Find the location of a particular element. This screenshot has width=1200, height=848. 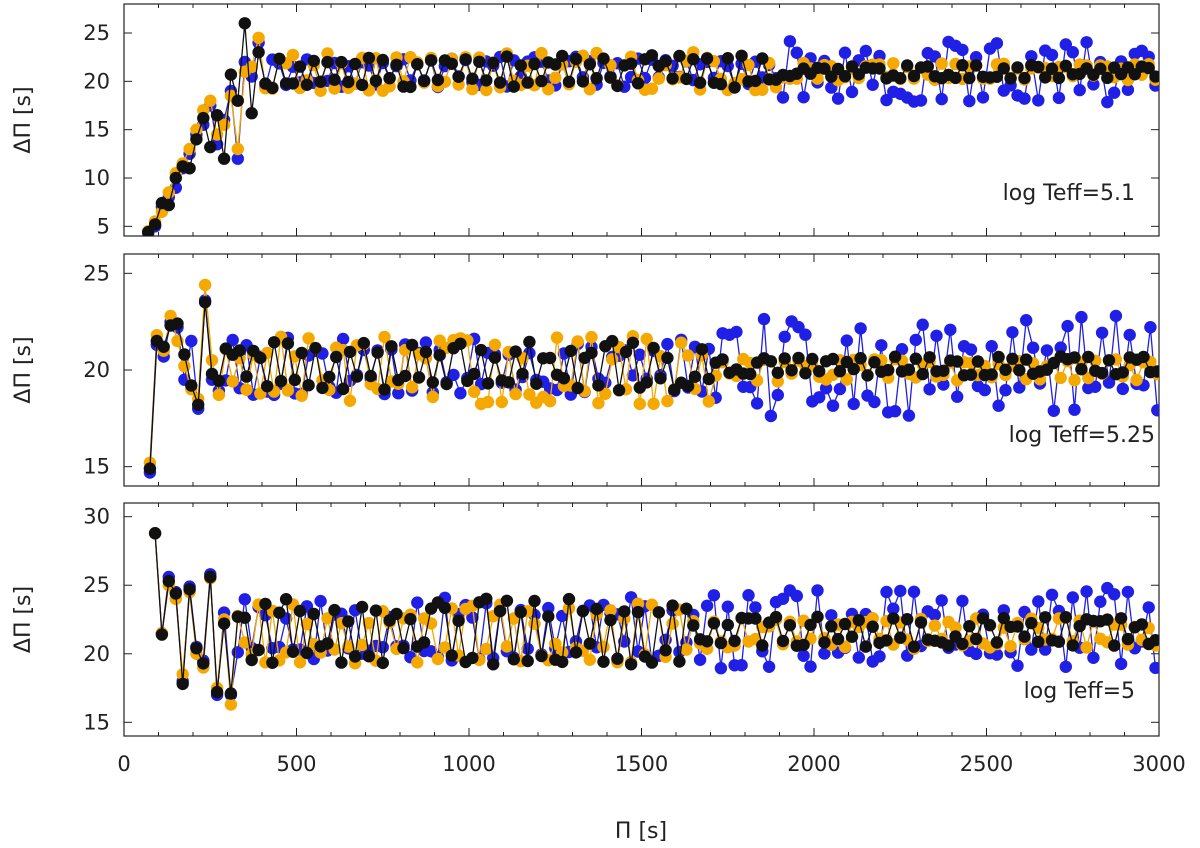

y-tick-label: 10 is located at coordinates (96, 178).